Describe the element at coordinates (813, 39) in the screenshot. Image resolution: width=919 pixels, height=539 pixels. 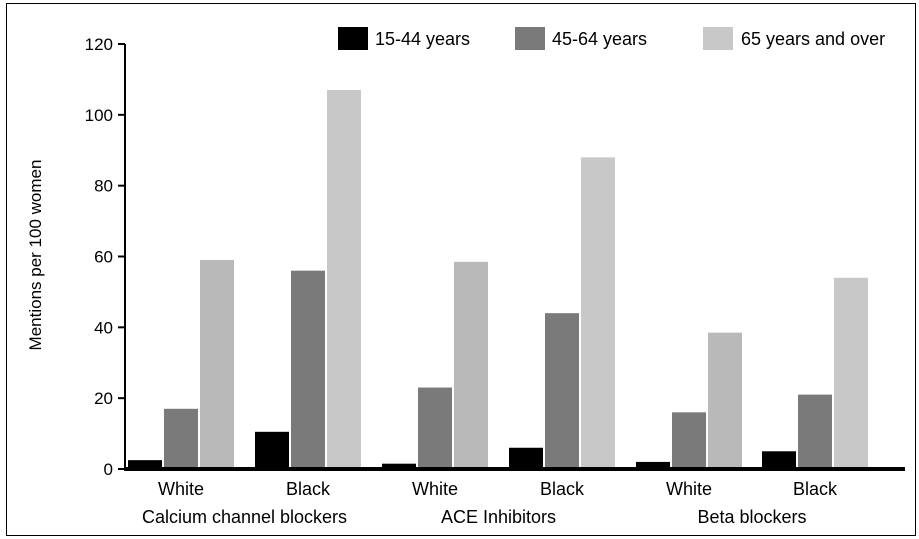
I see `legend-label: 65 years and over` at that location.